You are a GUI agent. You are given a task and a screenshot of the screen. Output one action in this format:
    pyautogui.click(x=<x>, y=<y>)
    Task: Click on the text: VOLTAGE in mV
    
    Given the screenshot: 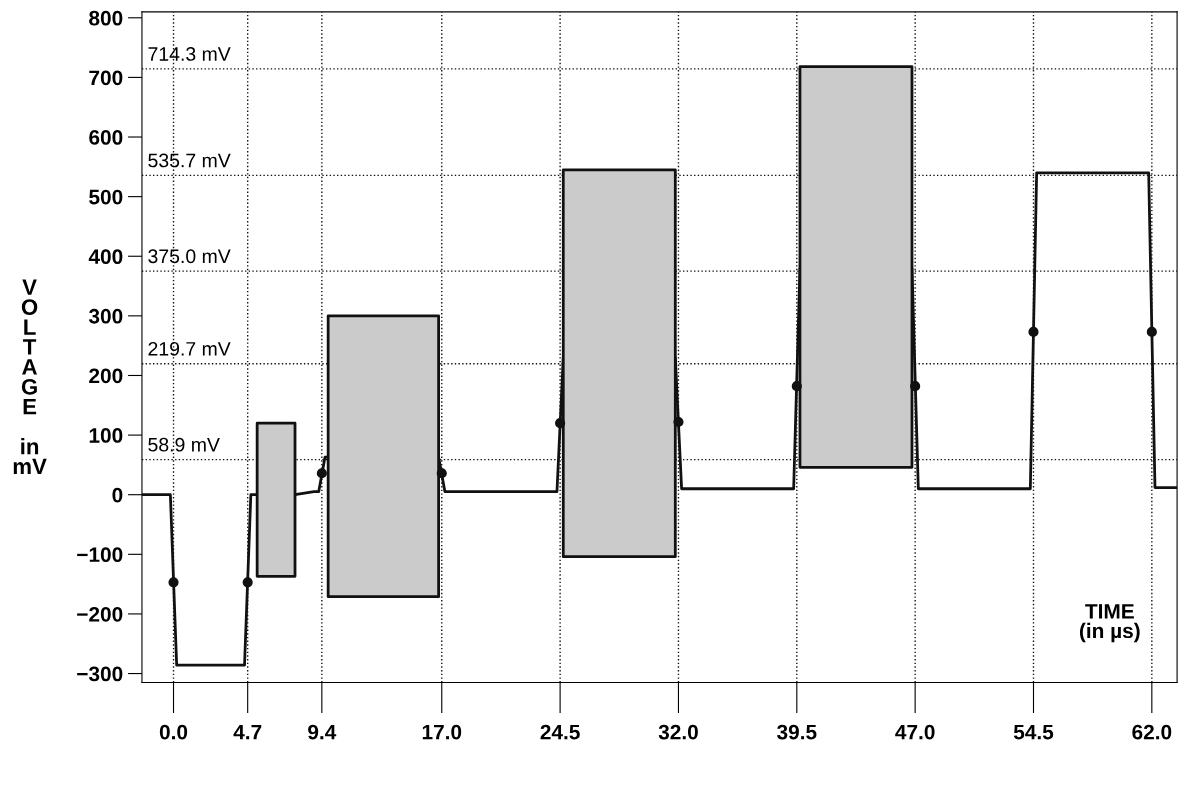 What is the action you would take?
    pyautogui.click(x=30, y=377)
    